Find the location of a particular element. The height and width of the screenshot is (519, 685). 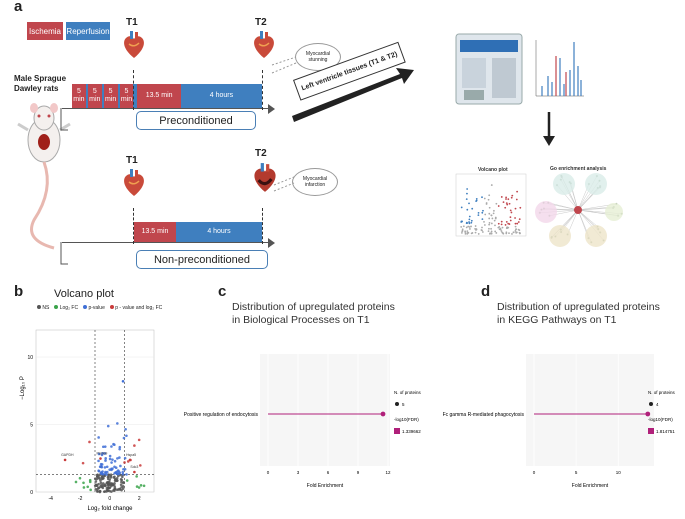

ischemia-legend: Ischemia is located at coordinates (45, 31).